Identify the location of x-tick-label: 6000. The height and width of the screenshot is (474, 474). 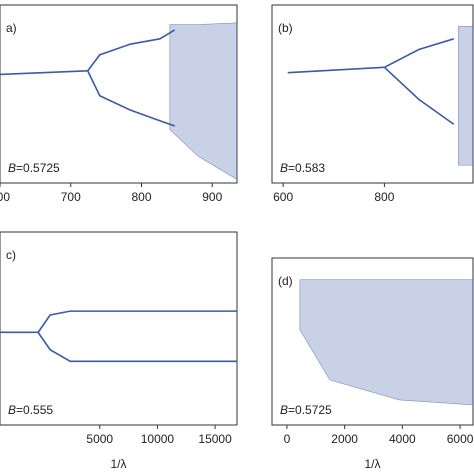
(460, 439).